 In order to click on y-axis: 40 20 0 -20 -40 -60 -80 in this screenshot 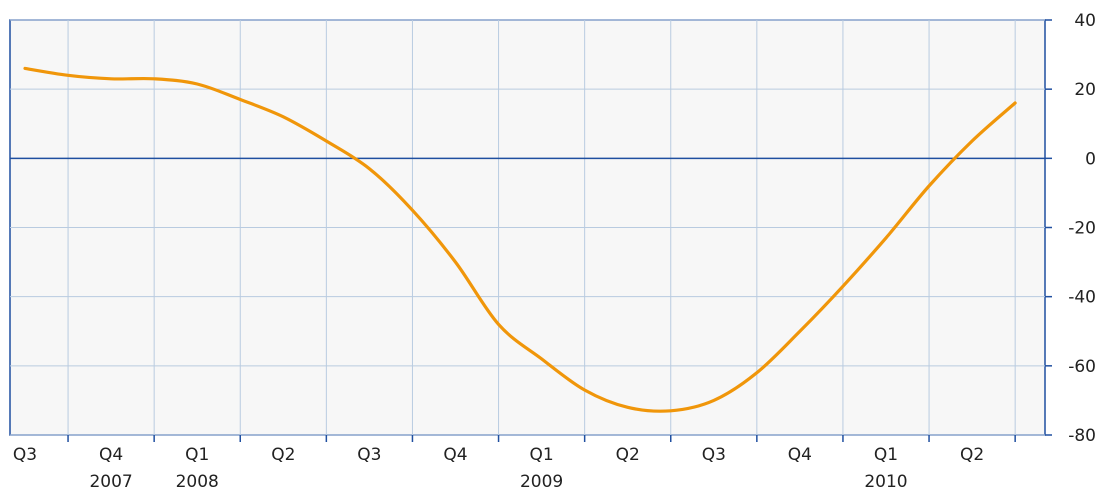, I will do `click(1070, 228)`.